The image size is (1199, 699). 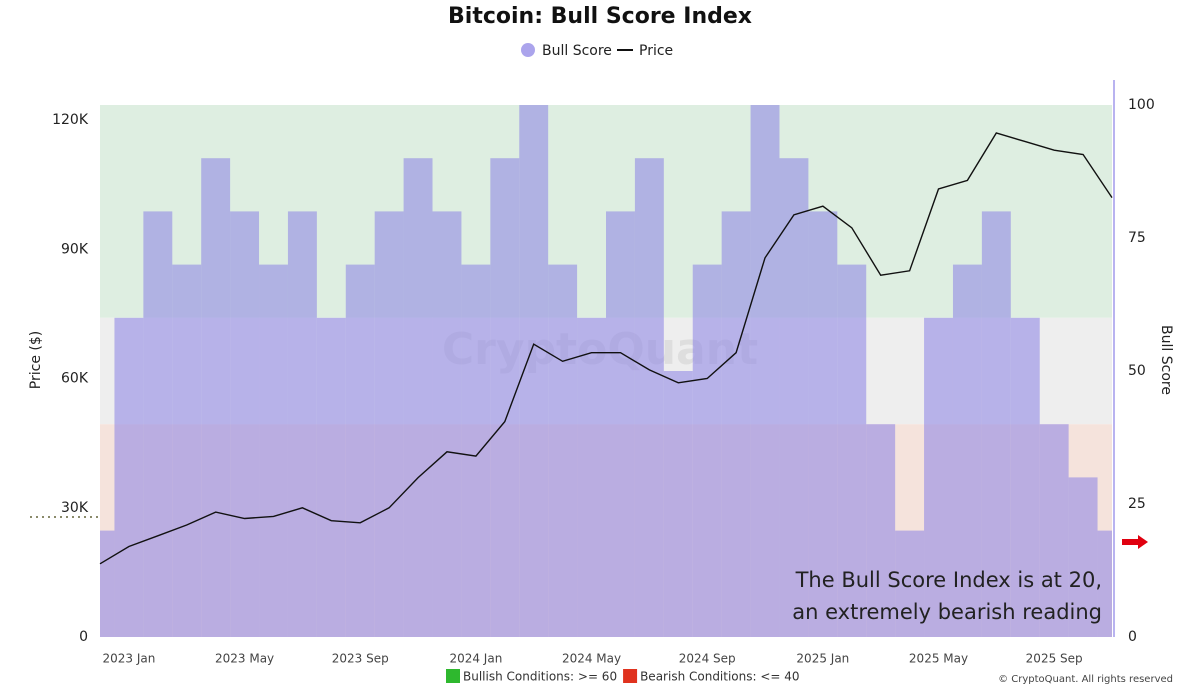 What do you see at coordinates (528, 50) in the screenshot?
I see `legend-swatch` at bounding box center [528, 50].